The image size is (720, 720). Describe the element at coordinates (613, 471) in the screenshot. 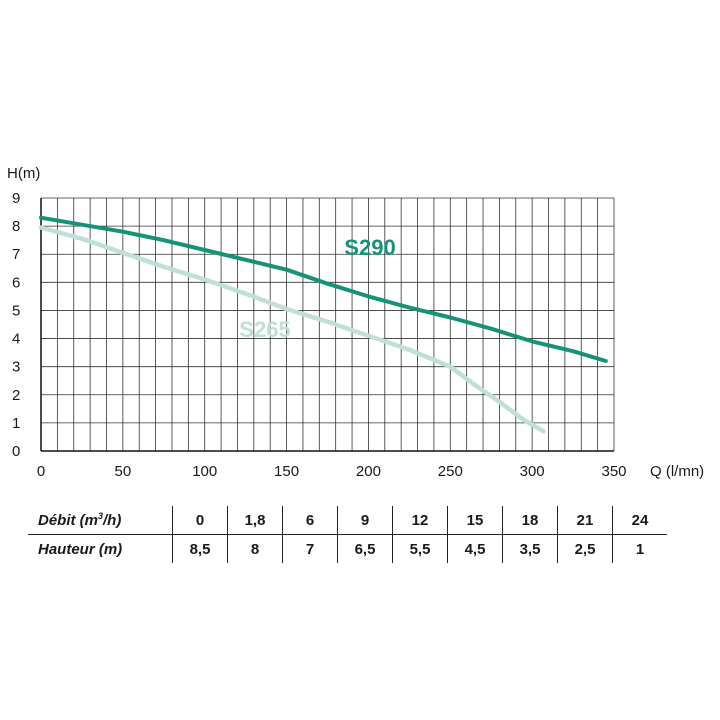

I see `x-tick-label: 350` at that location.